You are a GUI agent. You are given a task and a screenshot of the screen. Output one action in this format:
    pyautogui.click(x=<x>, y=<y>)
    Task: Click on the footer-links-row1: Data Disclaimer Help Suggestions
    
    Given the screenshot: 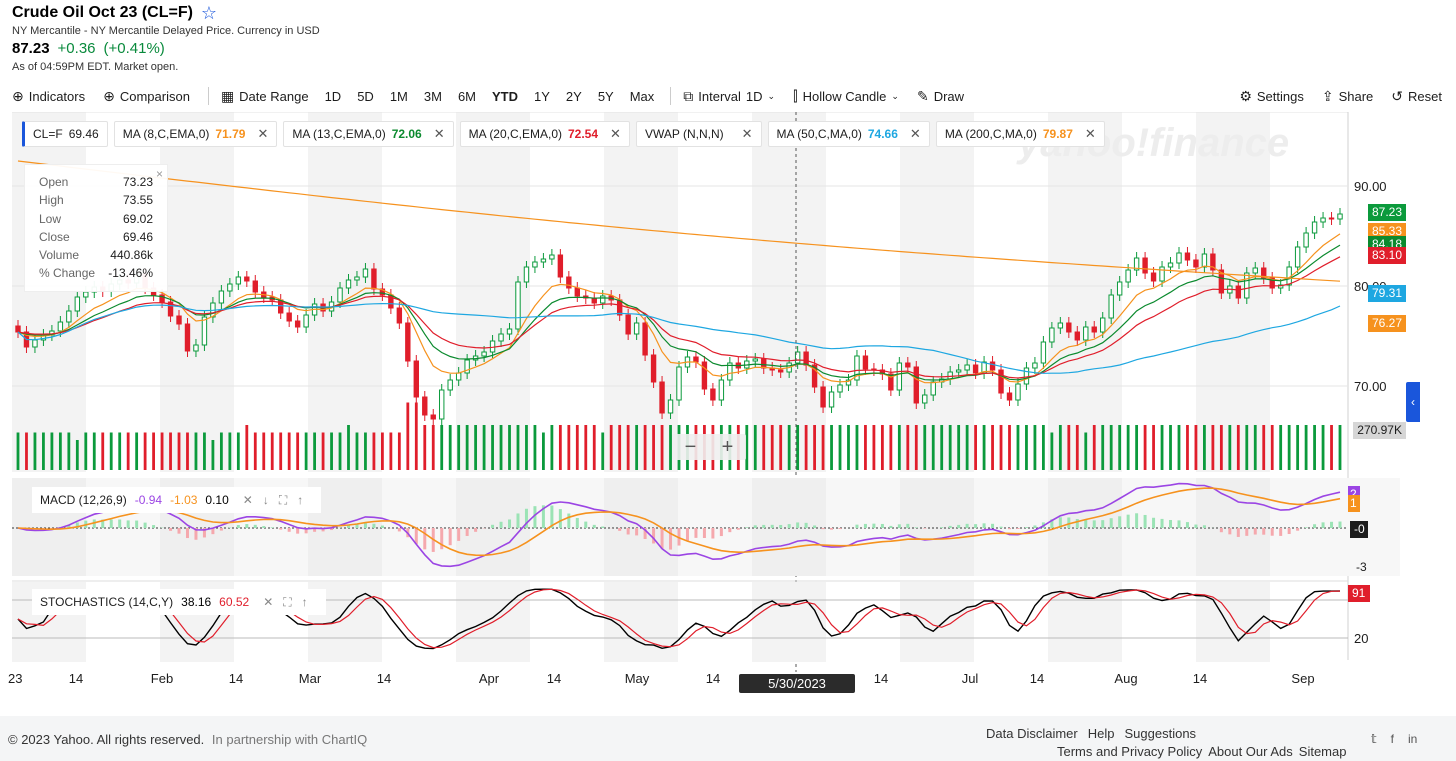 What is the action you would take?
    pyautogui.click(x=1091, y=733)
    